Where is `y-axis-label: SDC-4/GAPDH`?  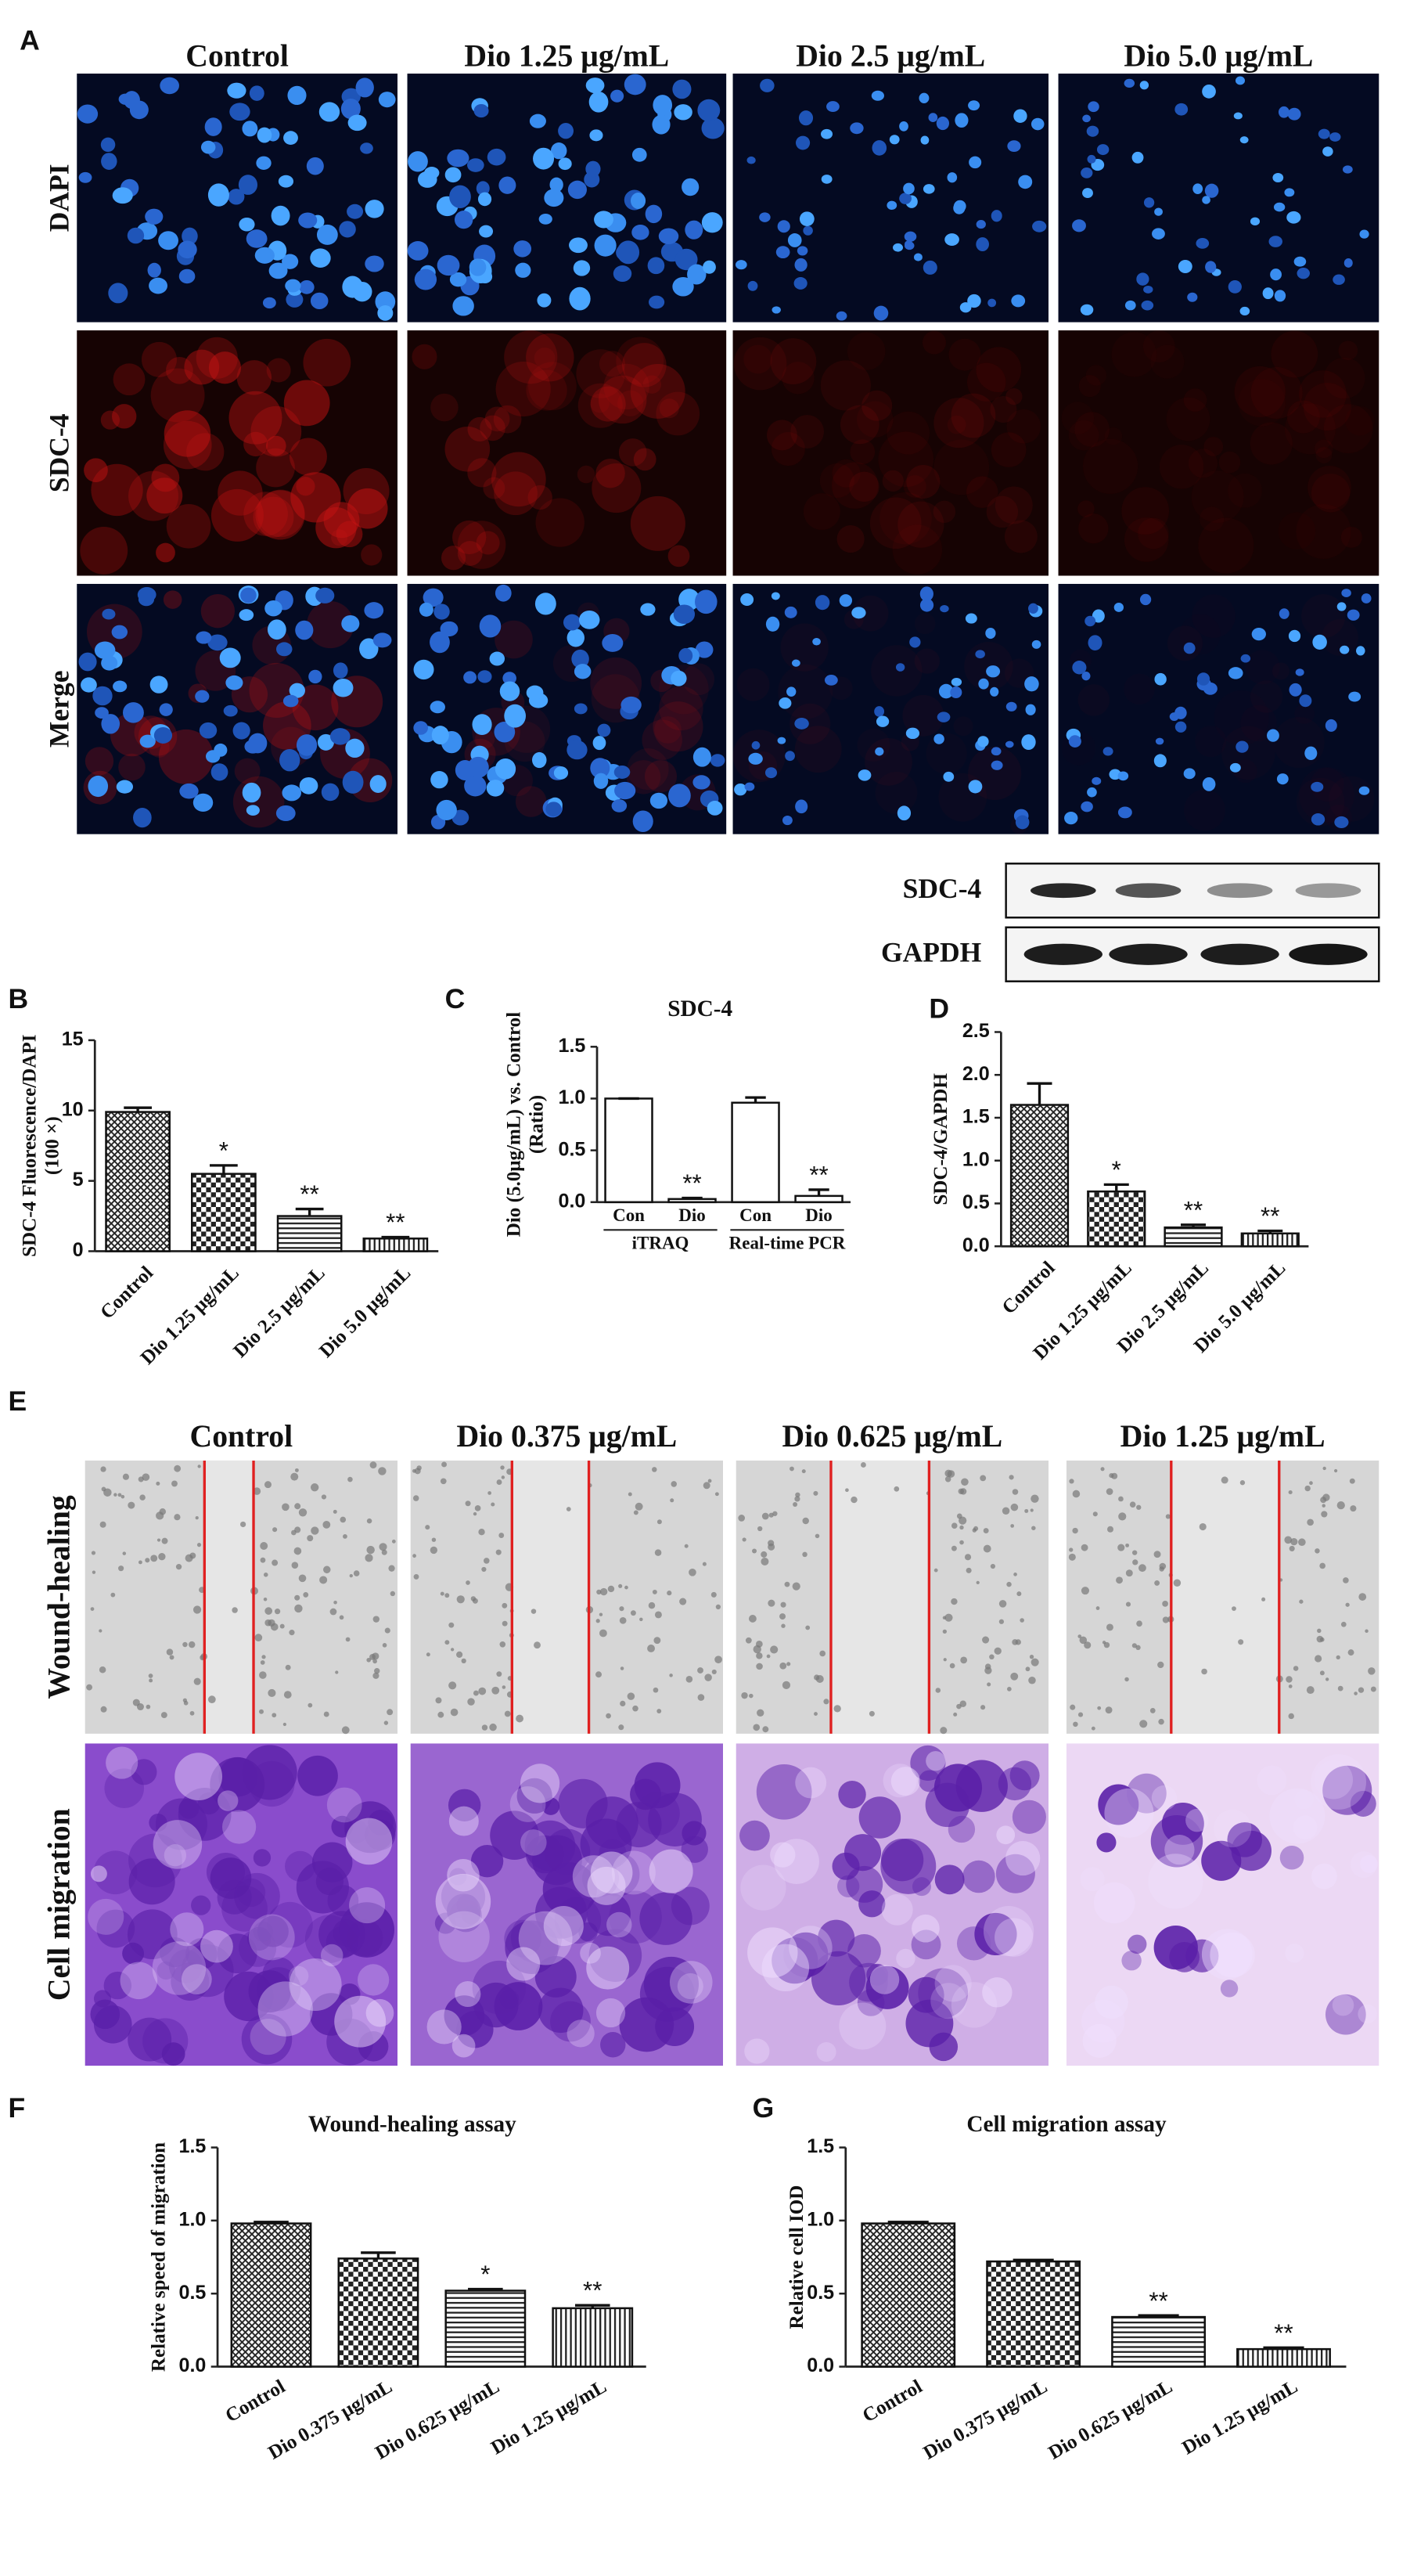 y-axis-label: SDC-4/GAPDH is located at coordinates (940, 1139).